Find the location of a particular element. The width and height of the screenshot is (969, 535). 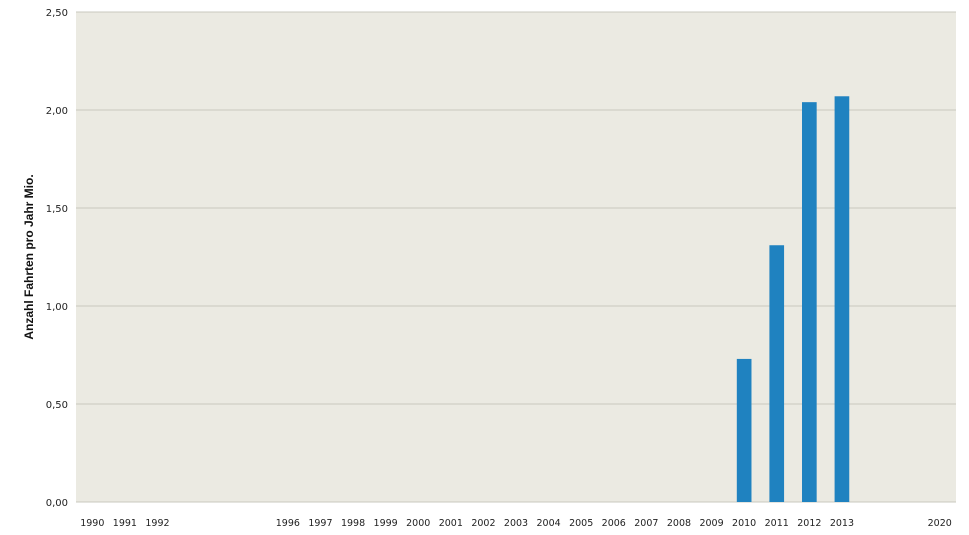

y-axis-label: Anzahl Fahrten pro Jahr Mio. is located at coordinates (29, 256).